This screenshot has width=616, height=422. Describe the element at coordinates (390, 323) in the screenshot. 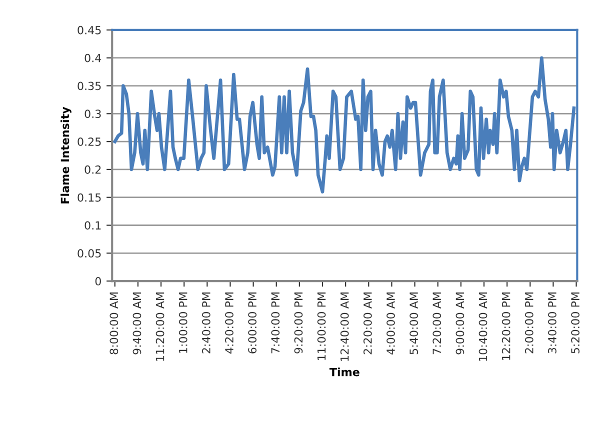

I see `x-tick-label: 4:00:00 AM` at that location.